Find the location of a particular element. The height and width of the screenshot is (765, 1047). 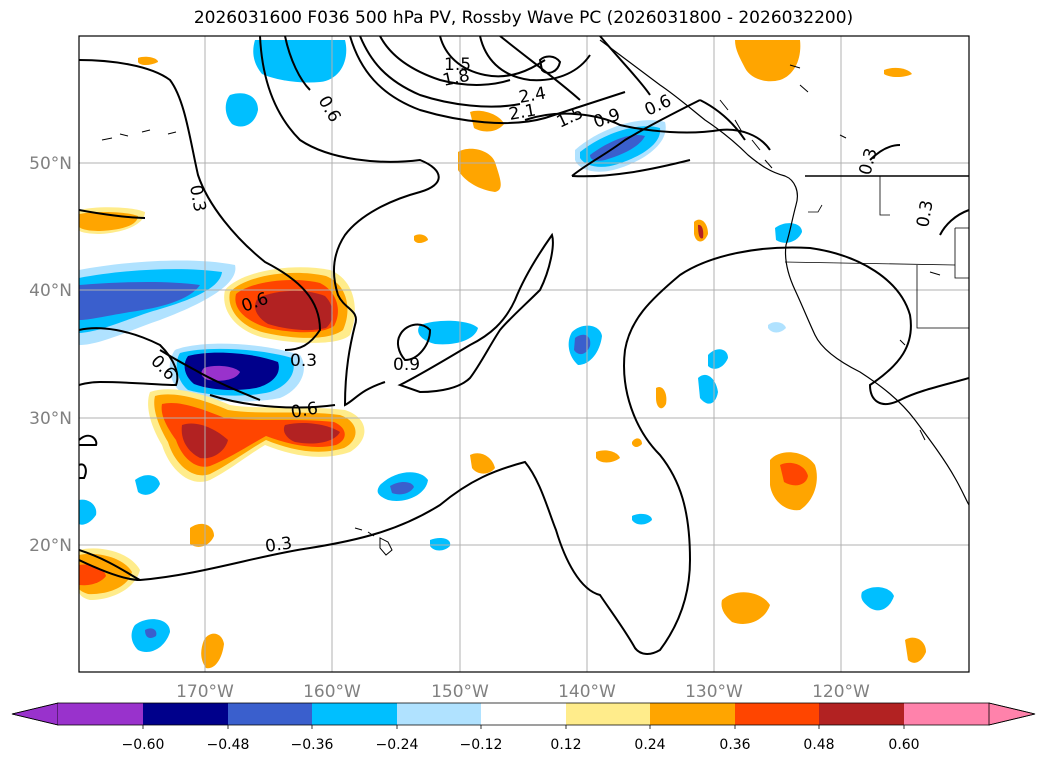

colorbar-tick-label: −0.48 is located at coordinates (228, 745).